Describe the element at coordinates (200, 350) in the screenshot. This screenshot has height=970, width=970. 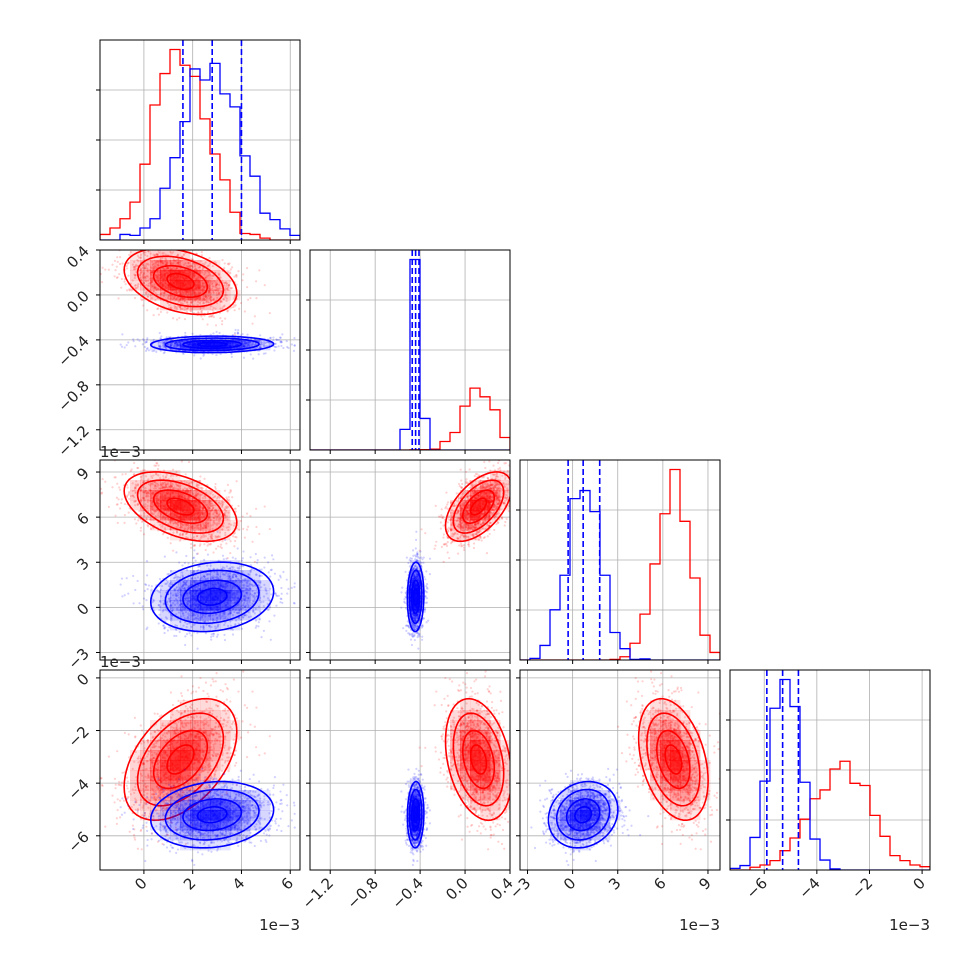
I see `panel-frame` at that location.